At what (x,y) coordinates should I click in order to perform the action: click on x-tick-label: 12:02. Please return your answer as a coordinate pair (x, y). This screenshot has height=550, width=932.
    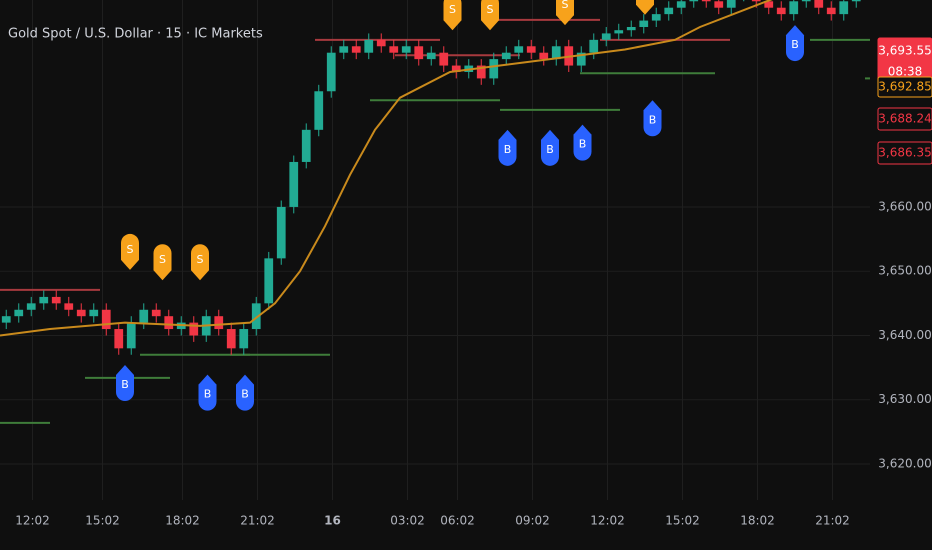
    Looking at the image, I should click on (607, 521).